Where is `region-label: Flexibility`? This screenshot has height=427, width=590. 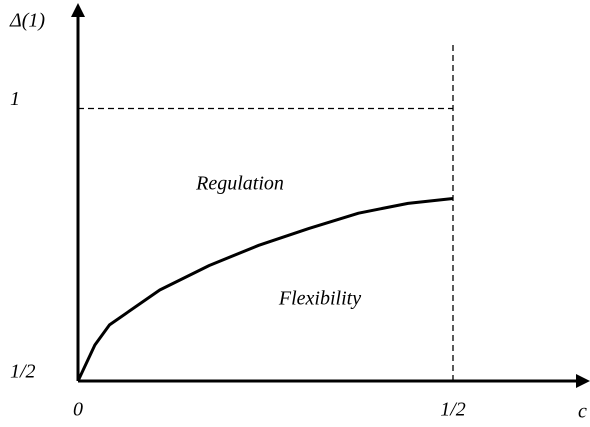
region-label: Flexibility is located at coordinates (319, 299).